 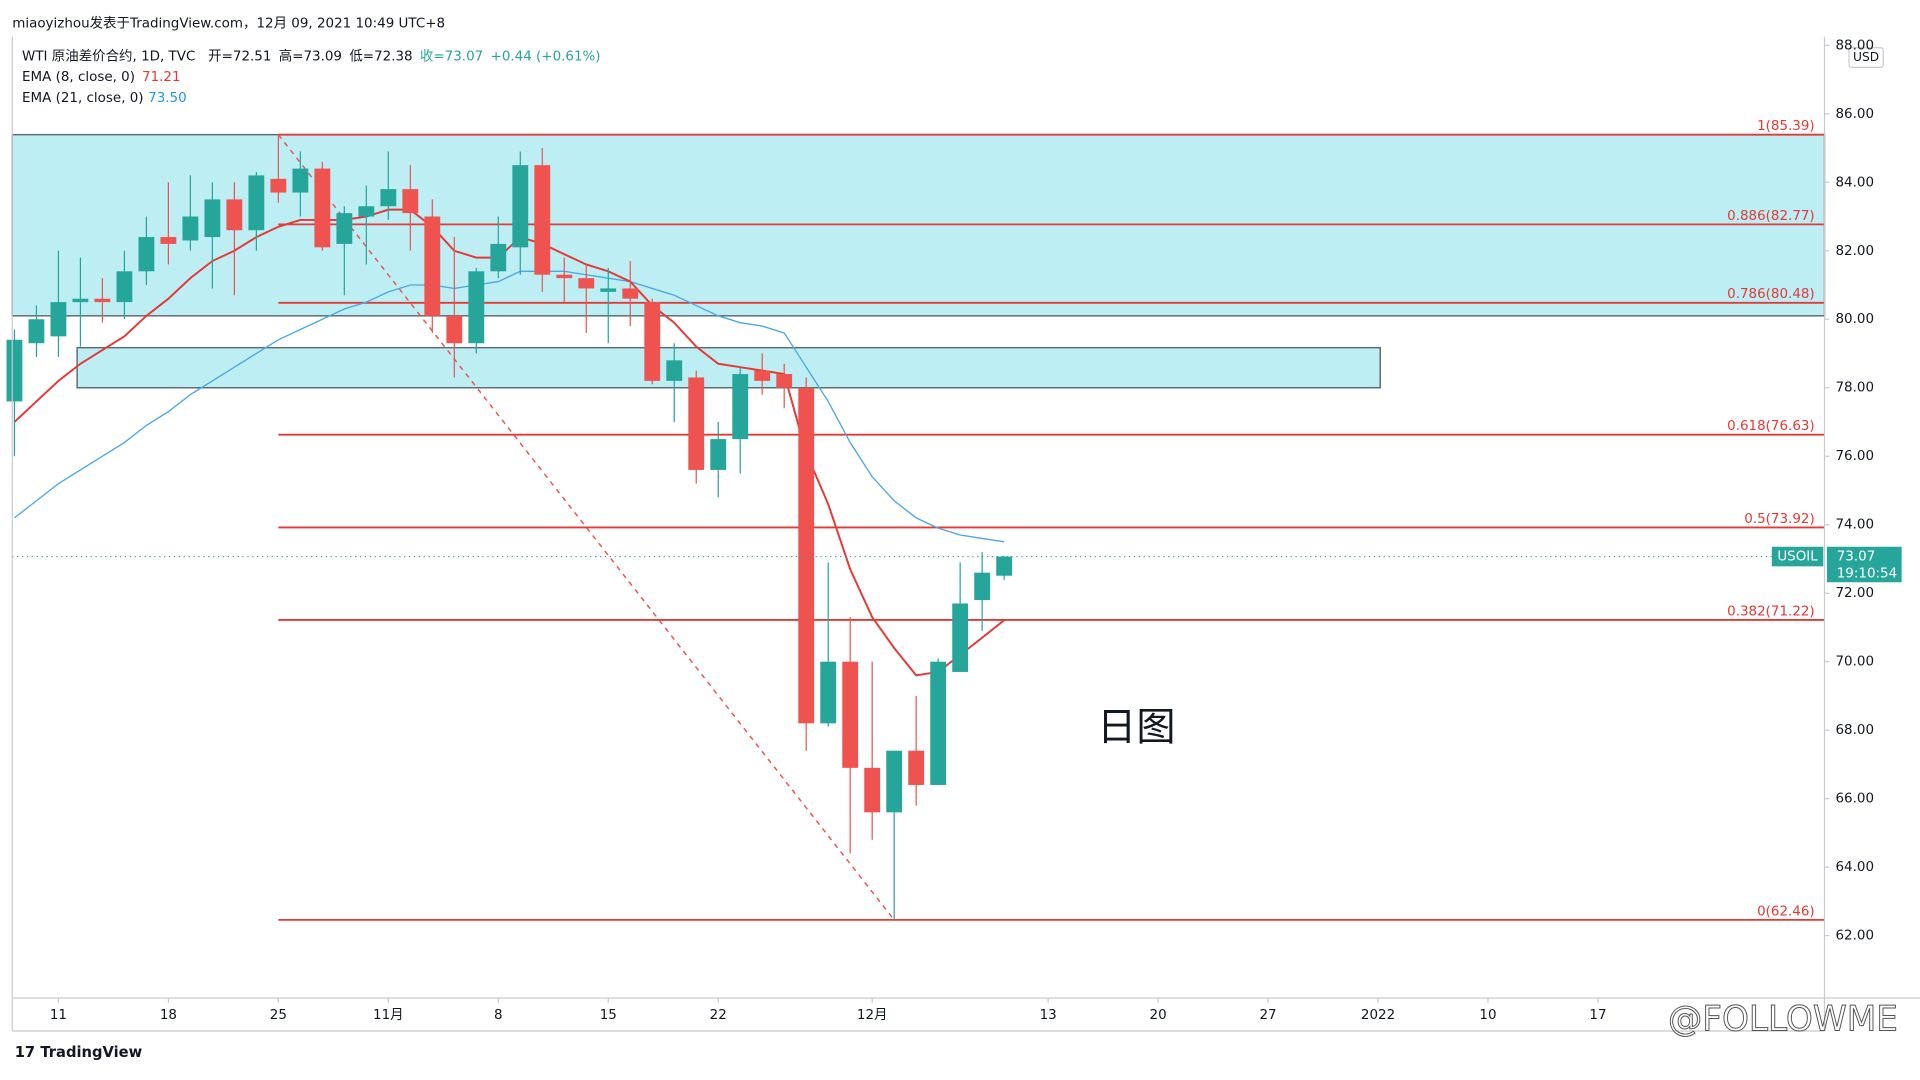 What do you see at coordinates (451, 56) in the screenshot?
I see `legend-item: 收=73.07` at bounding box center [451, 56].